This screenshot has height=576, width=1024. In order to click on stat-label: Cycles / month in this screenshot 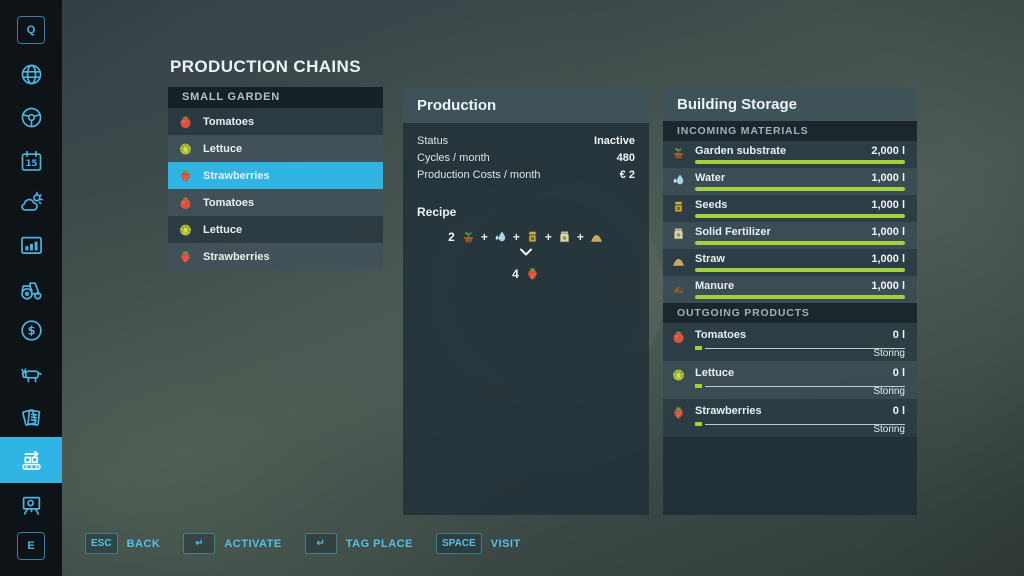, I will do `click(453, 157)`.